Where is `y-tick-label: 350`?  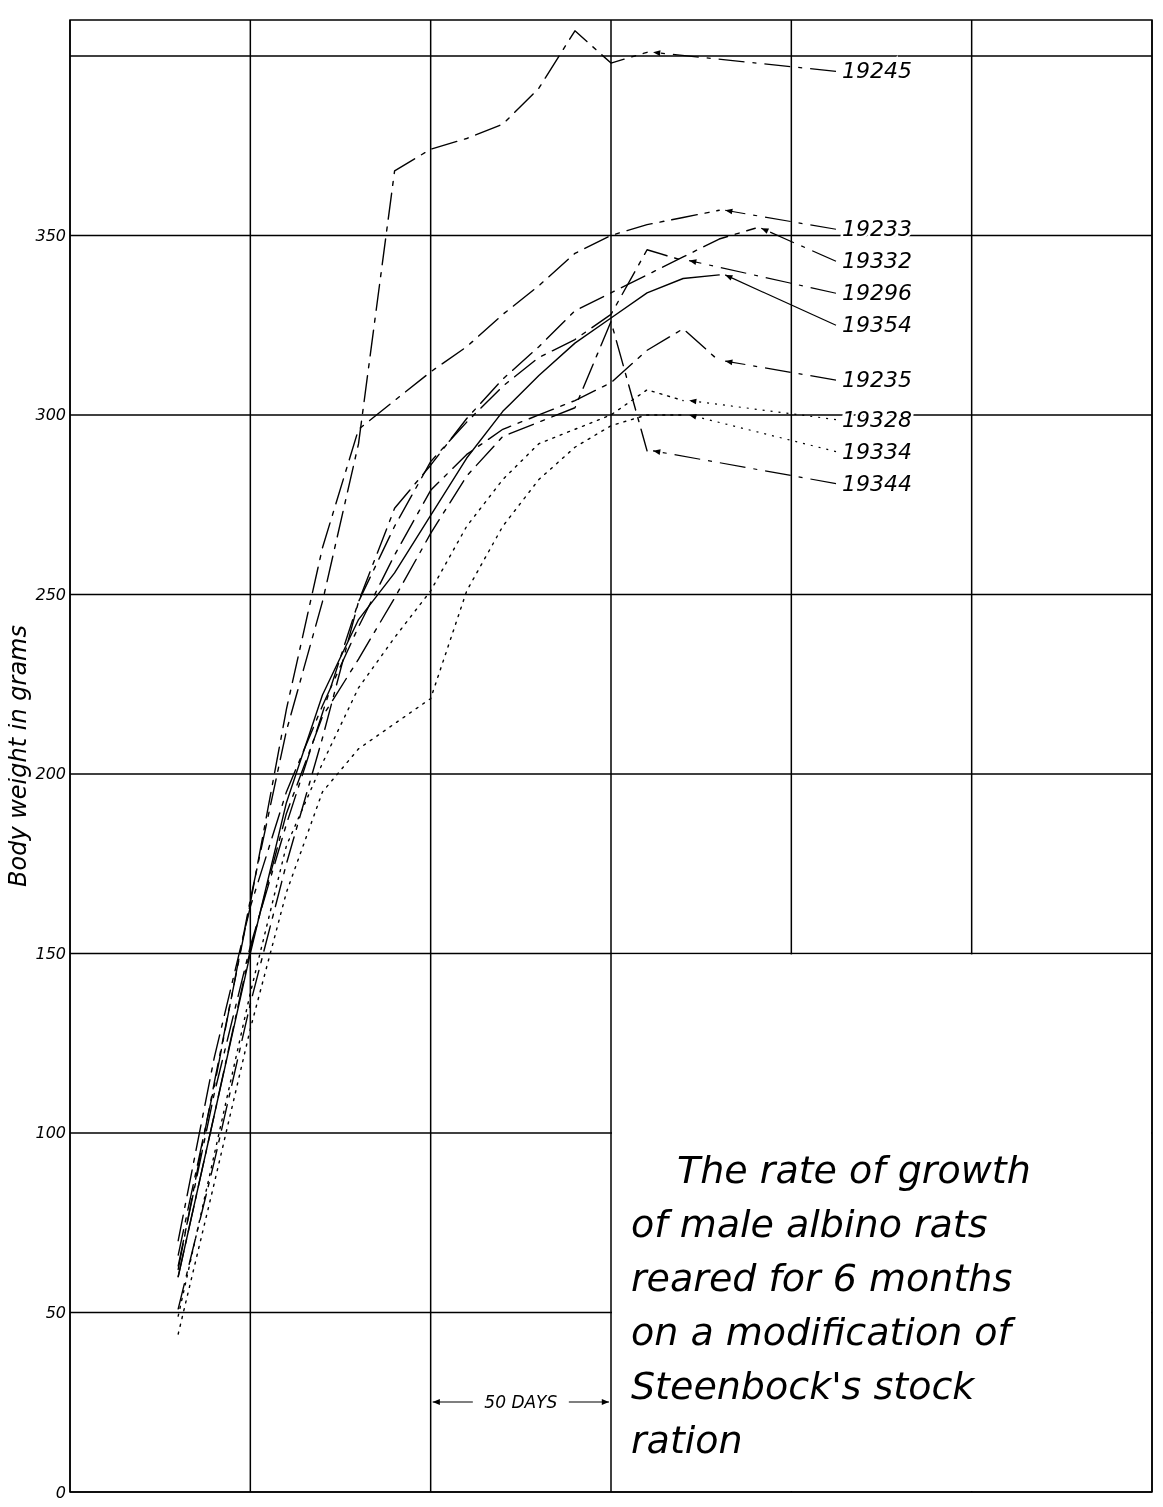 y-tick-label: 350 is located at coordinates (50, 235).